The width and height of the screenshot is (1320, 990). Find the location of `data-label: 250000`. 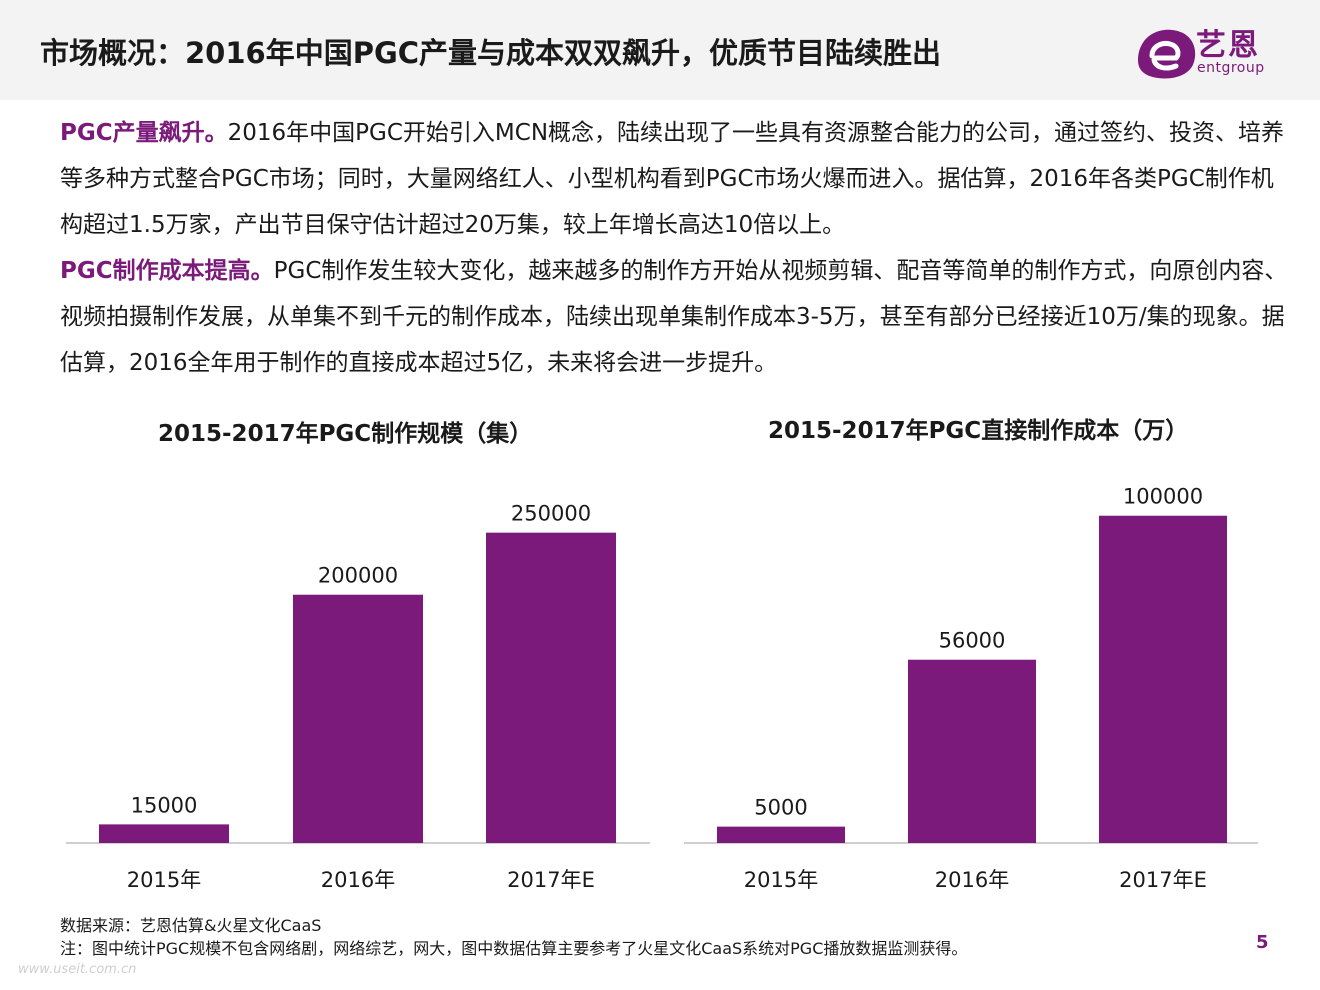

data-label: 250000 is located at coordinates (551, 514).